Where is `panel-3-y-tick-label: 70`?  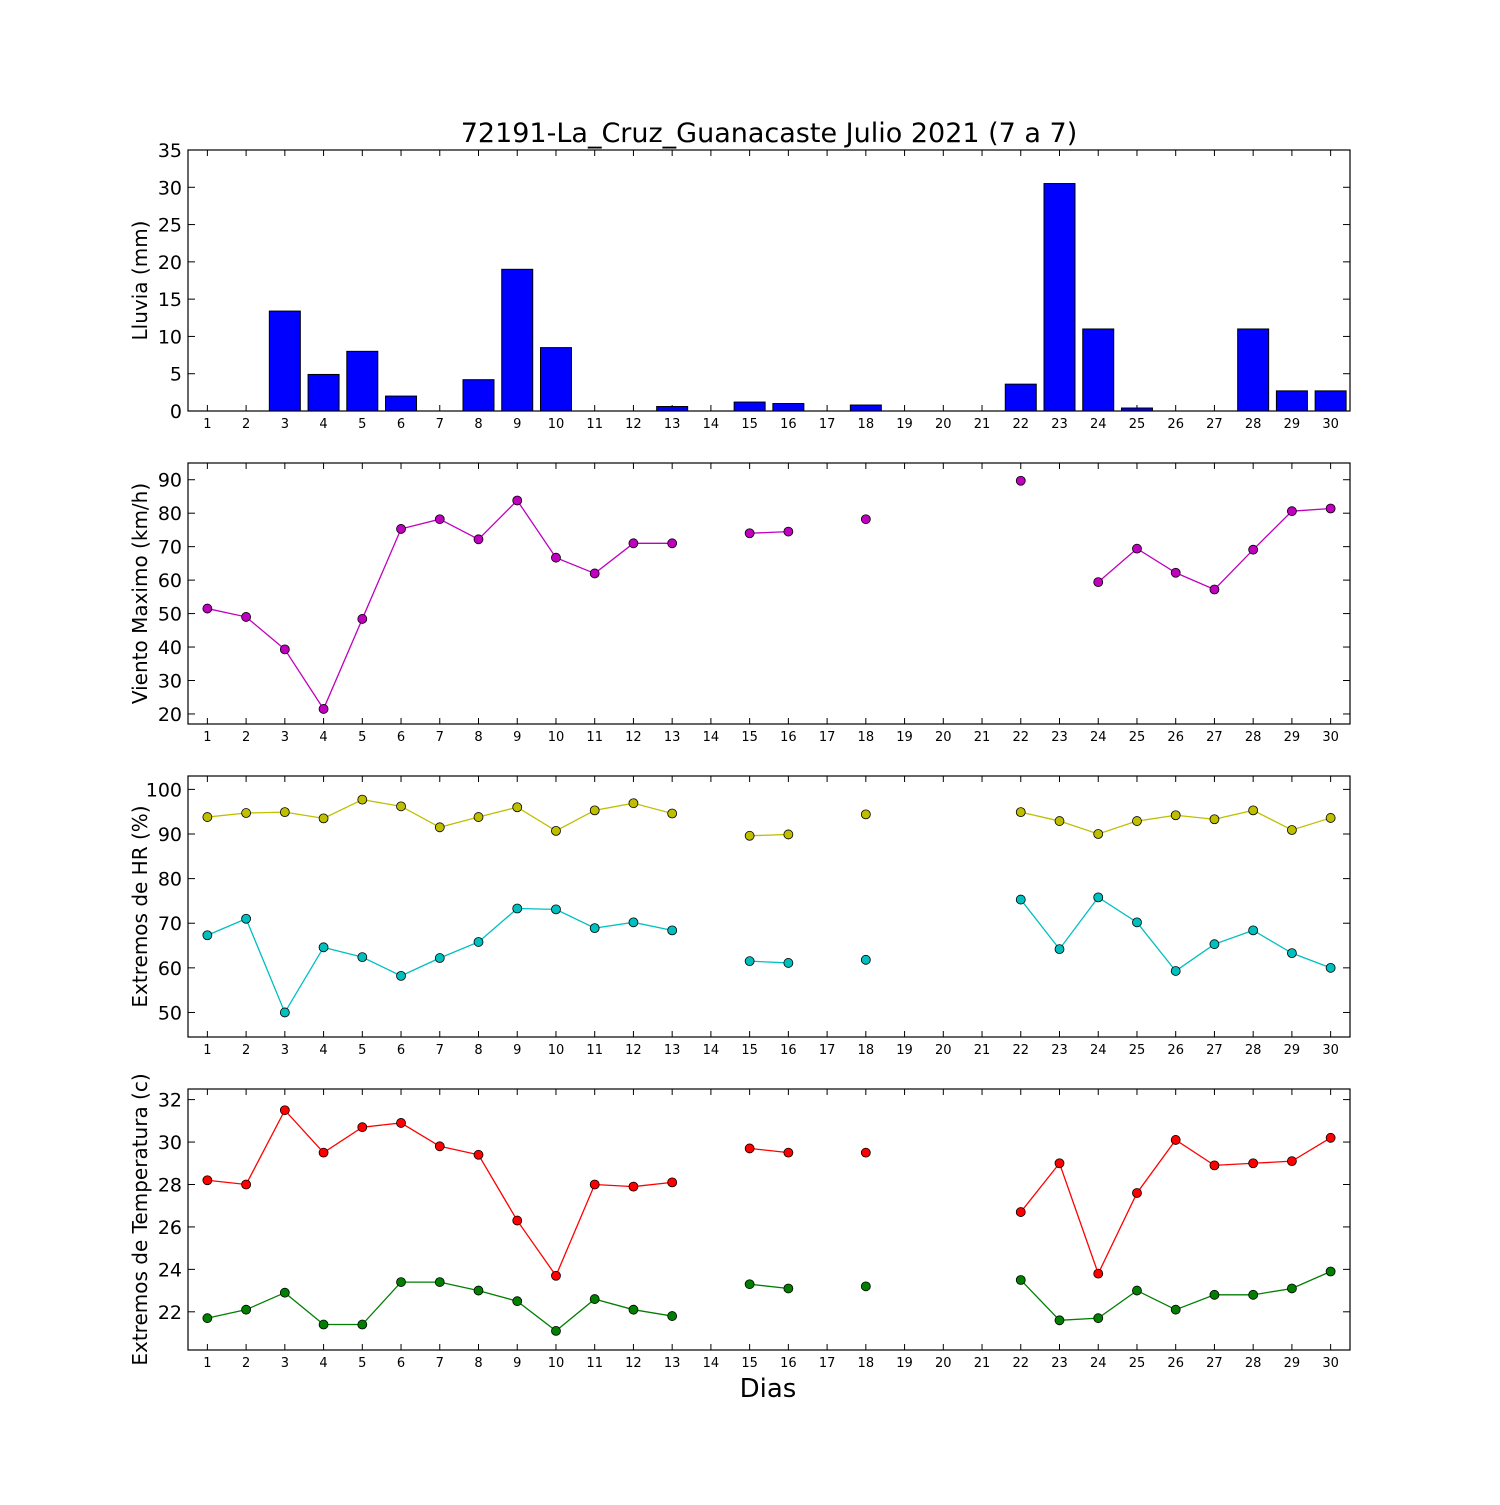
panel-3-y-tick-label: 70 is located at coordinates (170, 924).